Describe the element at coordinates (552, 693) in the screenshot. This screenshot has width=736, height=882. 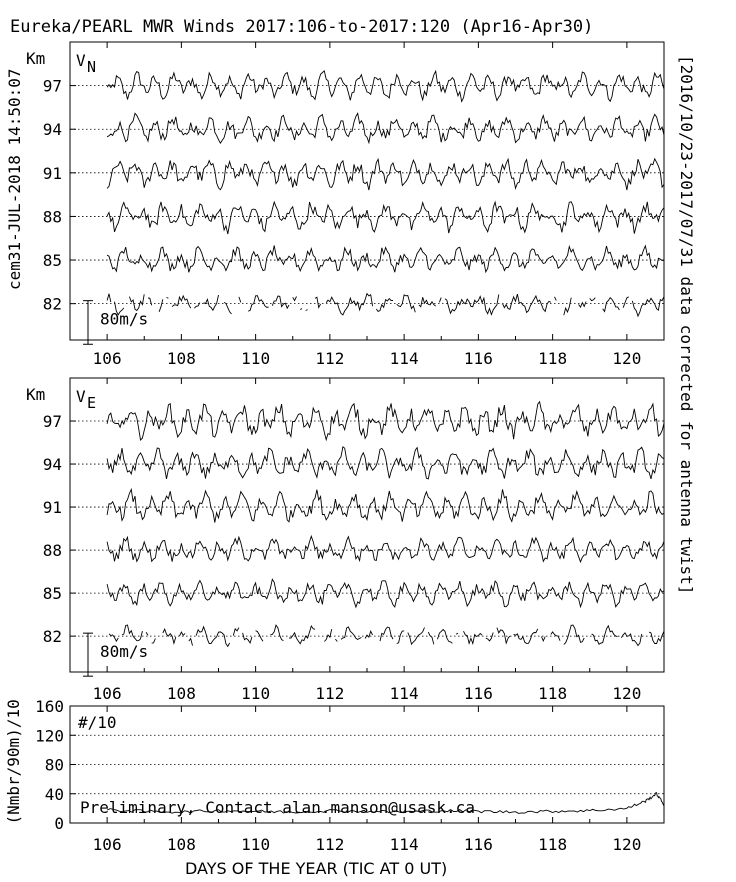
I see `ve-x-tick-label-118: 118` at that location.